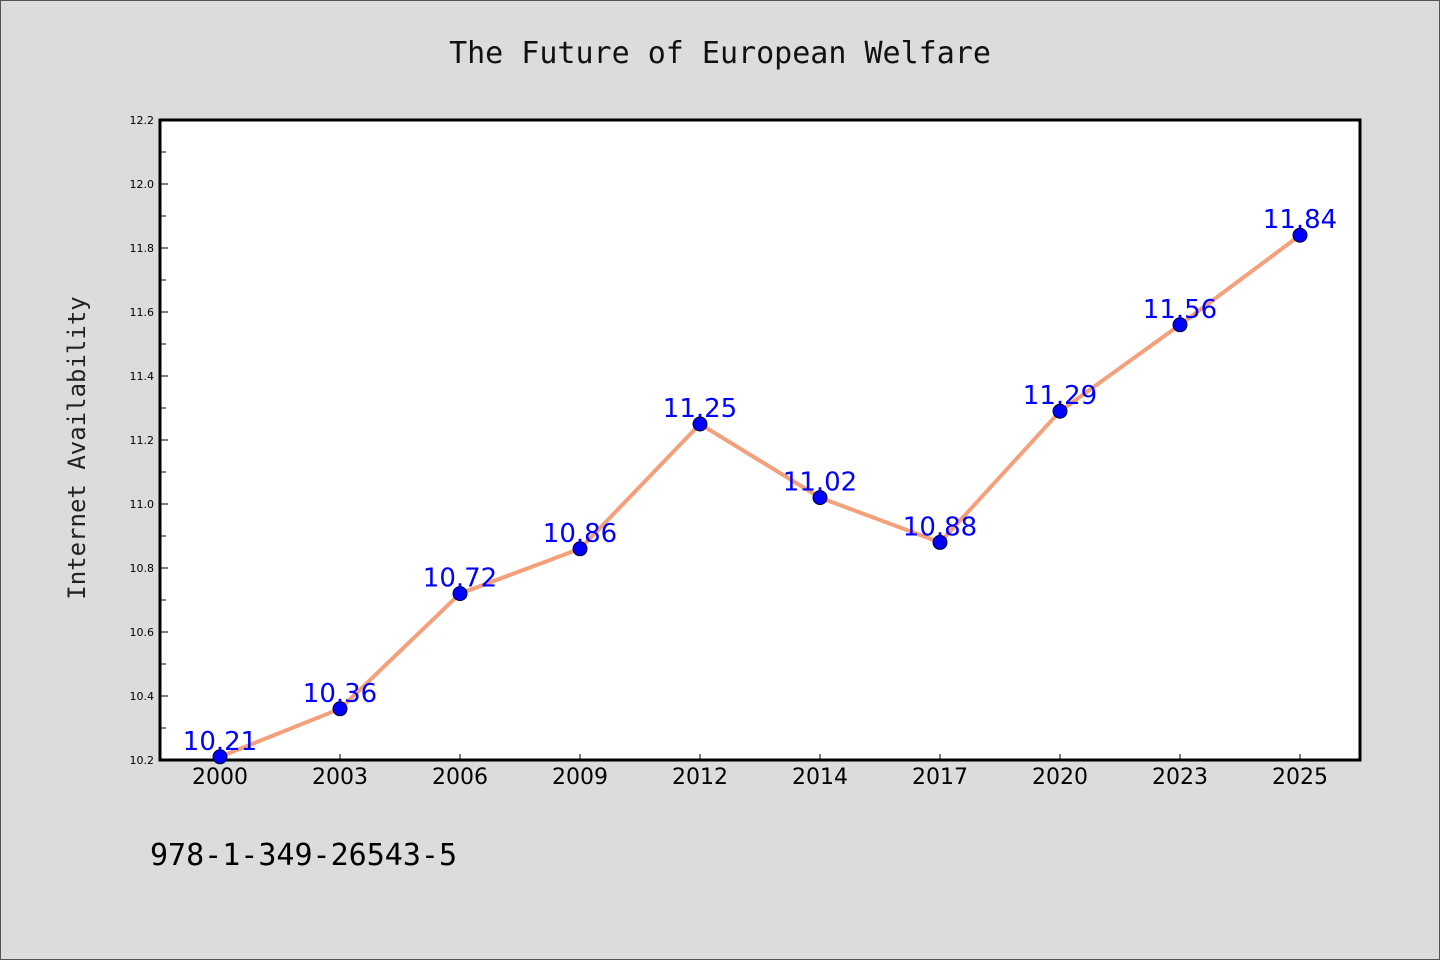 This screenshot has width=1440, height=960. I want to click on x-tick-label: 2014, so click(820, 777).